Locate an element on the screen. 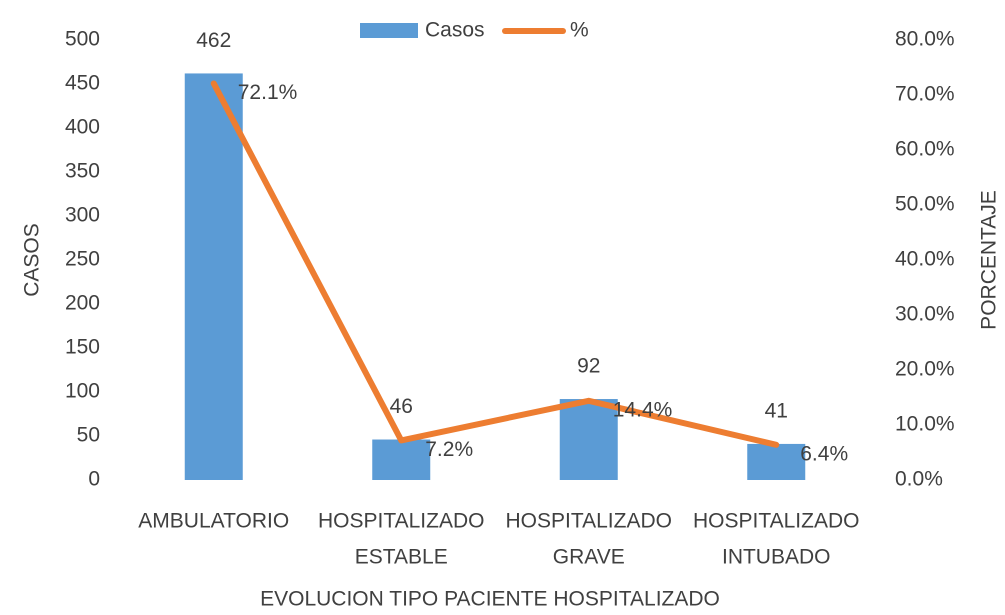  y-tick-label: 300 is located at coordinates (82, 215).